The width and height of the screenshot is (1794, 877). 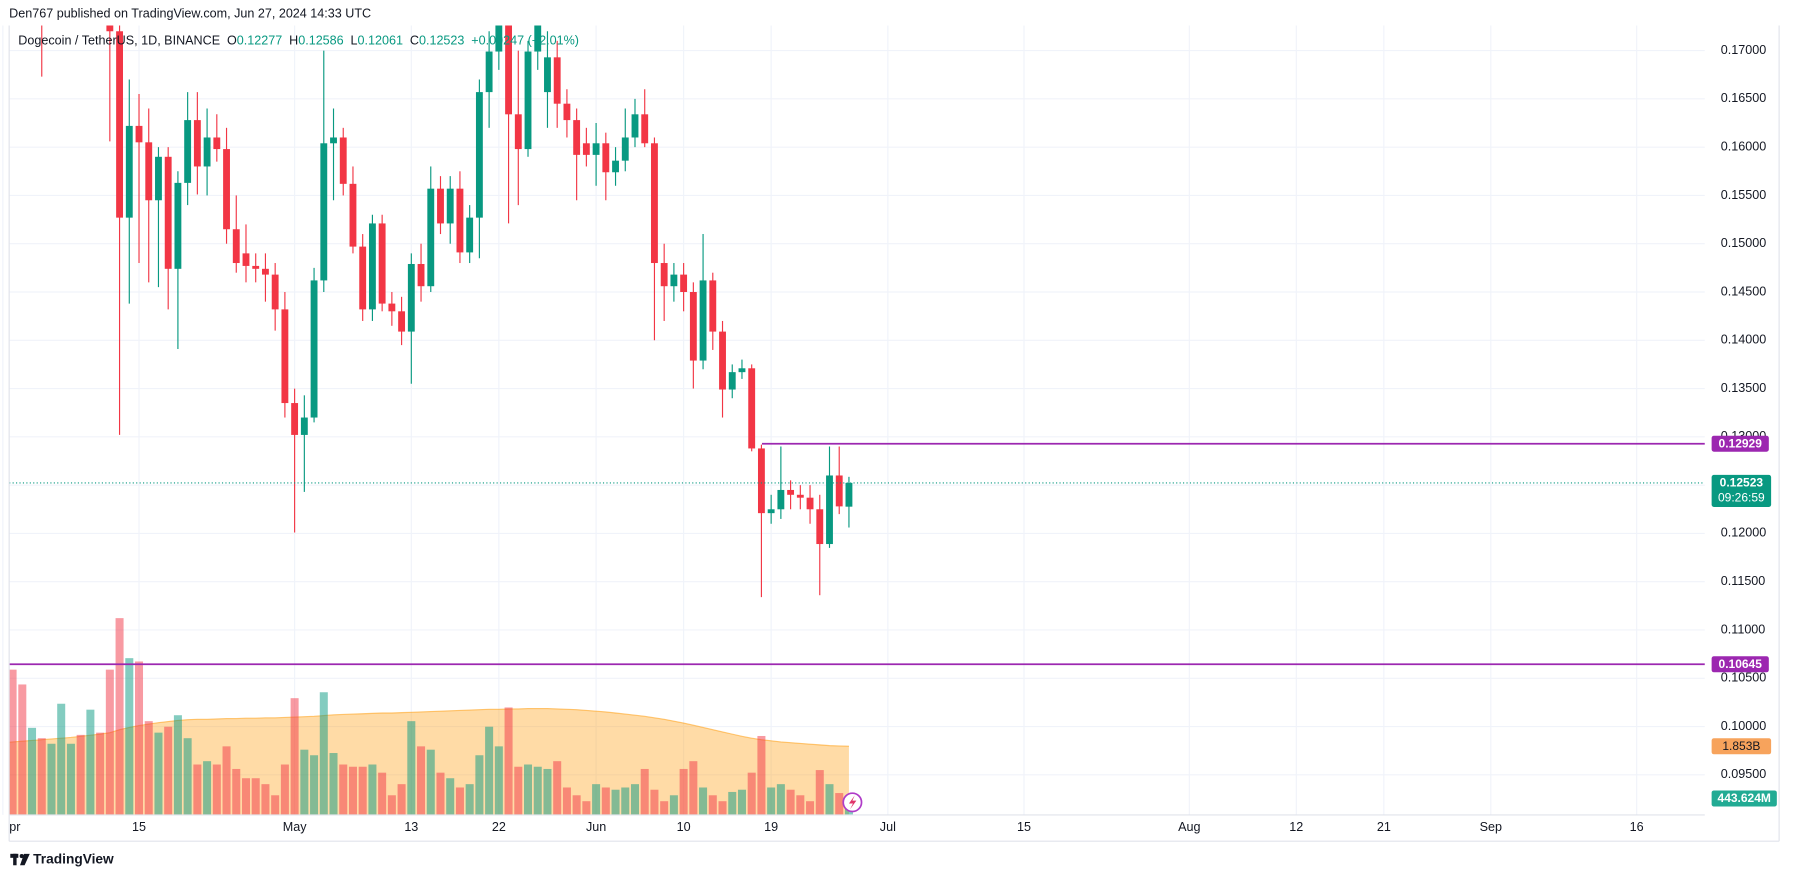 I want to click on x-tick-label: 15, so click(x=139, y=827).